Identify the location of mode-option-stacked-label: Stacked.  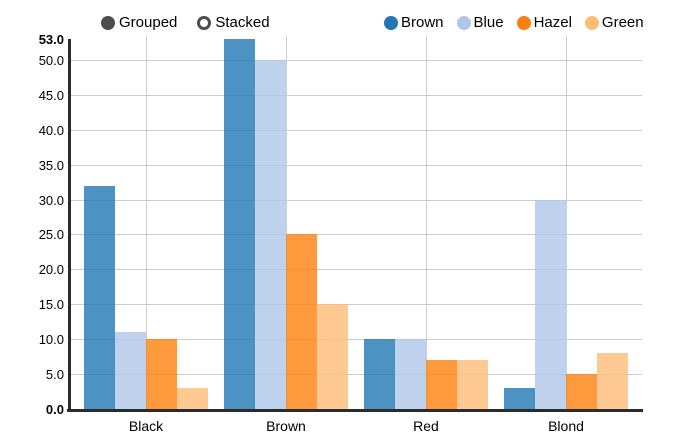
(242, 22).